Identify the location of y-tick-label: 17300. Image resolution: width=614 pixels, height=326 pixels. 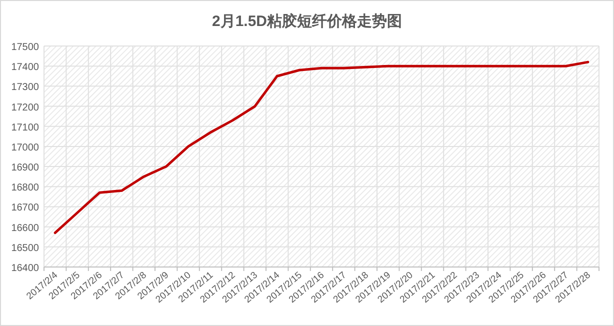
(25, 88).